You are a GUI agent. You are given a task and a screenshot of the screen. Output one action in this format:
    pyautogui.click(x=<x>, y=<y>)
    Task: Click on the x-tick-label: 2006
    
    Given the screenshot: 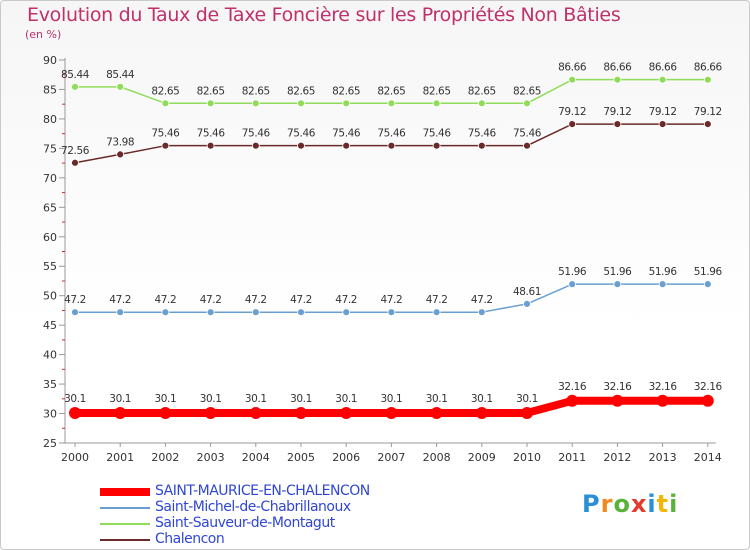 What is the action you would take?
    pyautogui.click(x=346, y=457)
    